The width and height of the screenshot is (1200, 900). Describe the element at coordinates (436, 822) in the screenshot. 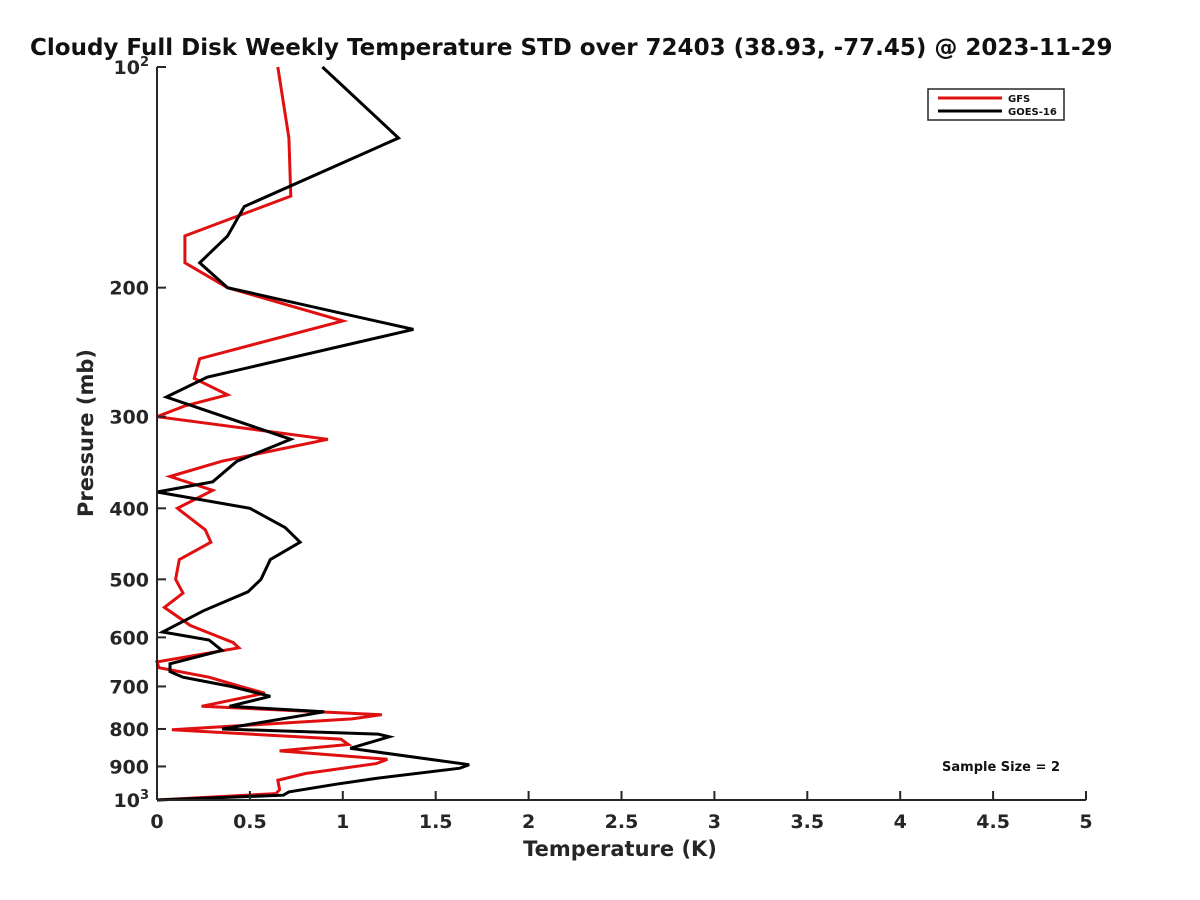

I see `x-tick-label: 1.5` at that location.